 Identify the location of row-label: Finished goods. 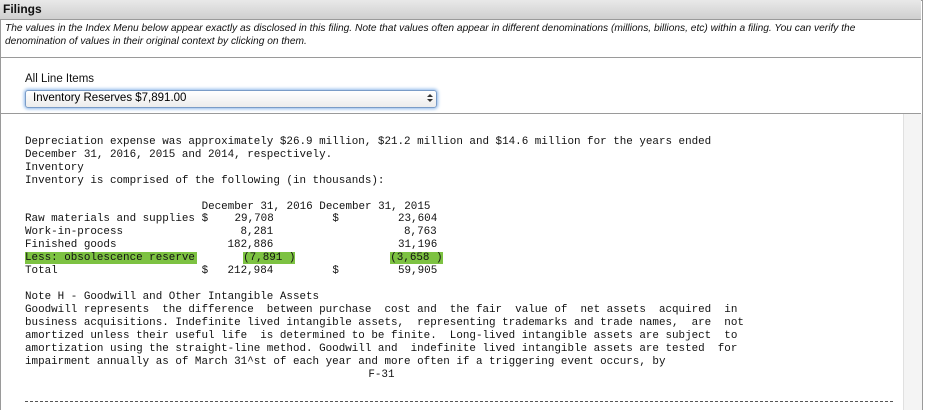
(71, 245).